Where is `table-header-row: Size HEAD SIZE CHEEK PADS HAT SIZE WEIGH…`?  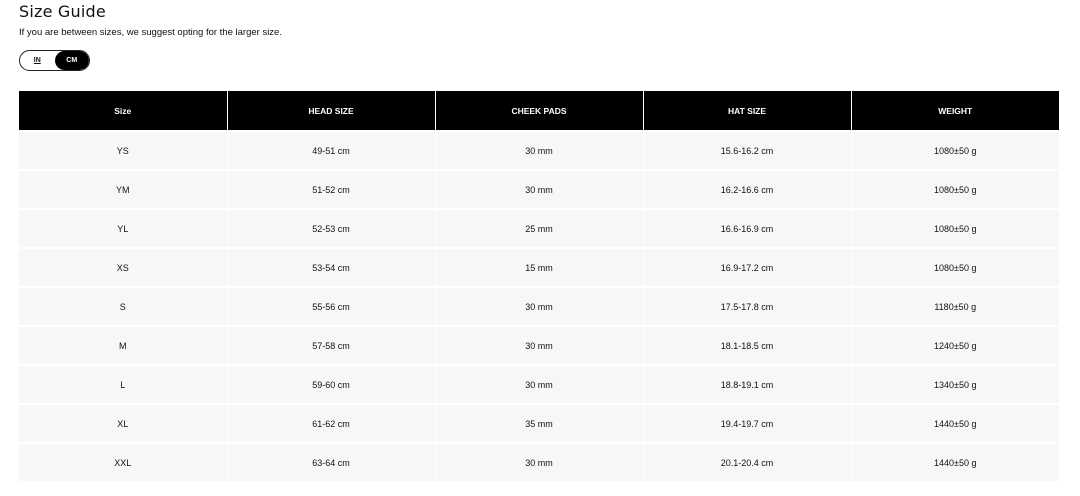
table-header-row: Size HEAD SIZE CHEEK PADS HAT SIZE WEIGH… is located at coordinates (539, 111).